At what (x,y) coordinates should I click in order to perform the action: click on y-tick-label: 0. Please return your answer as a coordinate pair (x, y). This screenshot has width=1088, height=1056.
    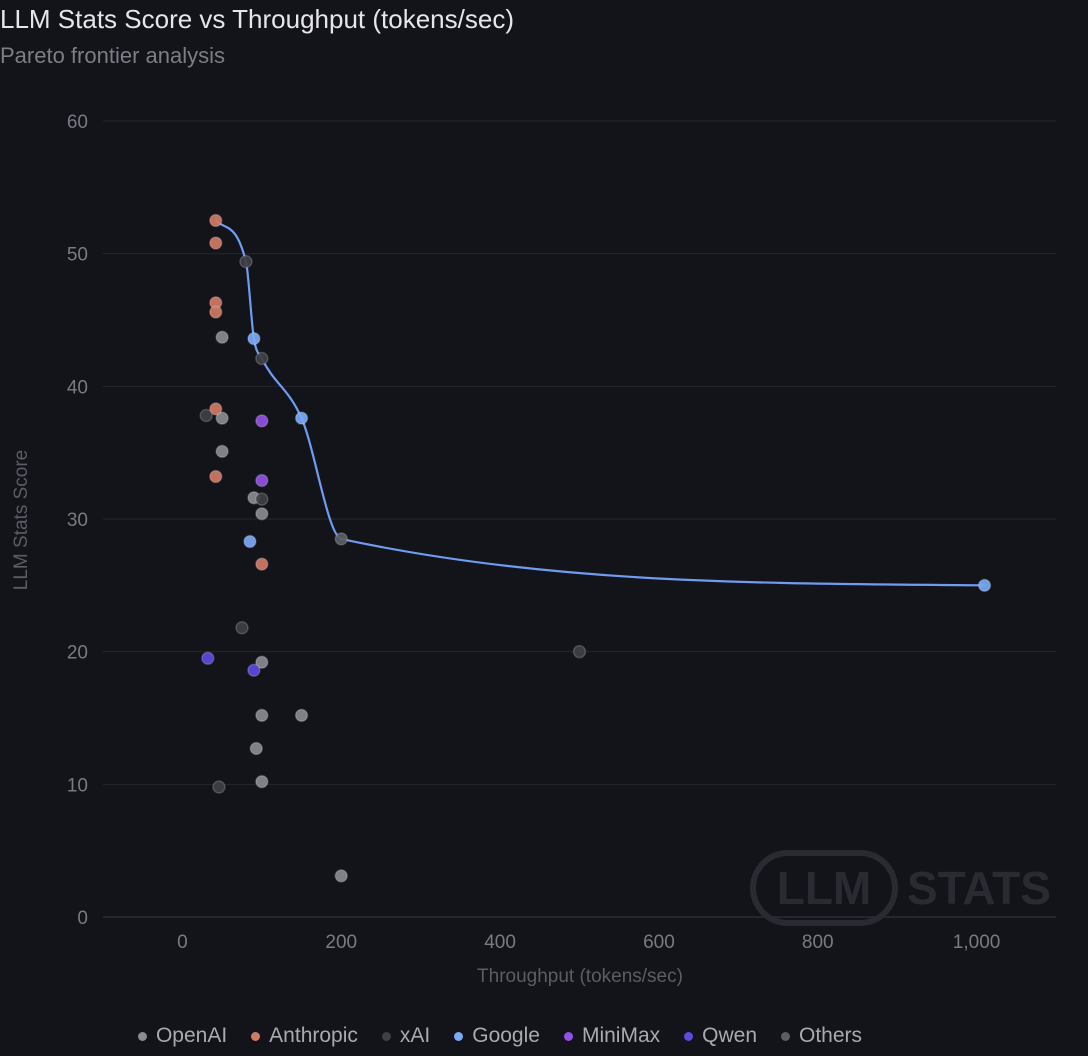
    Looking at the image, I should click on (82, 918).